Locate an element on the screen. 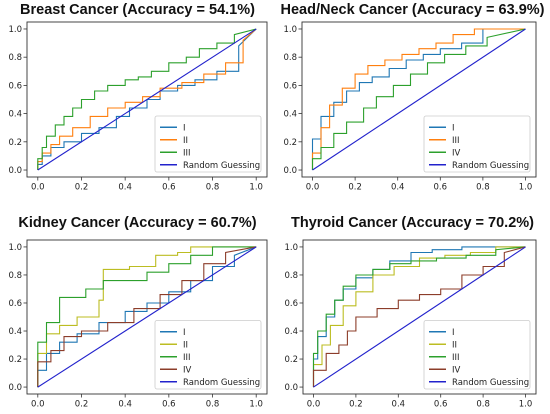 Image resolution: width=550 pixels, height=414 pixels. chart-title: Kidney Cancer (Accuracy = 60.7%) is located at coordinates (137, 223).